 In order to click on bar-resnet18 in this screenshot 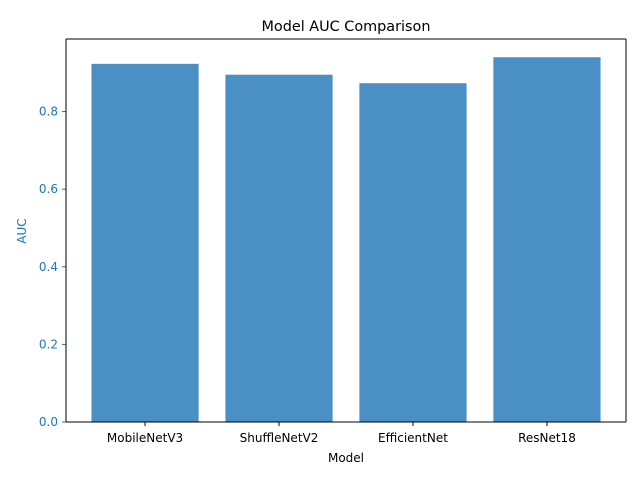, I will do `click(547, 239)`.